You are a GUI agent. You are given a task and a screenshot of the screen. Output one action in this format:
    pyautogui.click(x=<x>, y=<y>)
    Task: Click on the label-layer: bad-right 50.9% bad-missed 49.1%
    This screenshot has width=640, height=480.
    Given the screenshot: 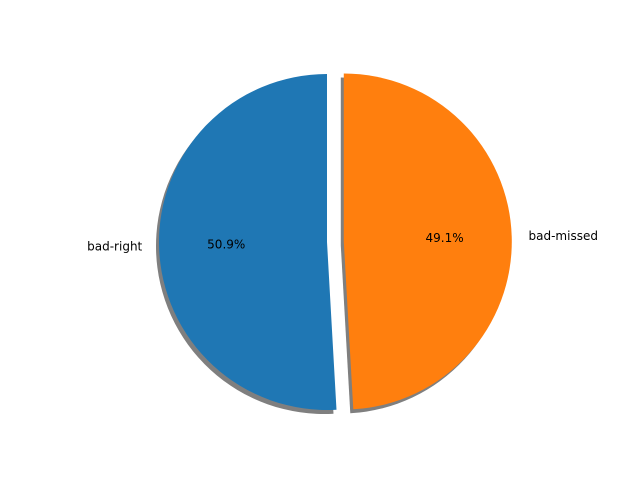 What is the action you would take?
    pyautogui.click(x=342, y=241)
    